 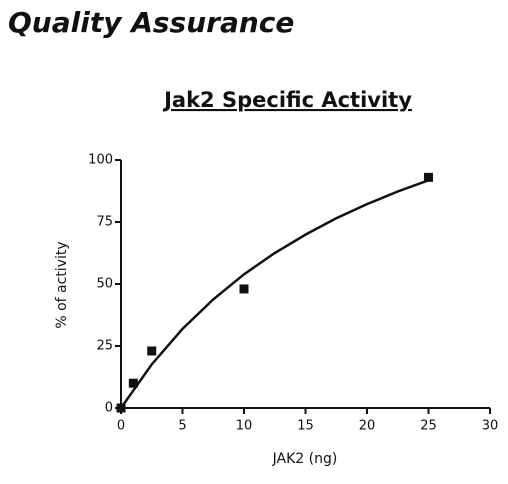 I want to click on y-tick-label: 0, so click(x=109, y=408).